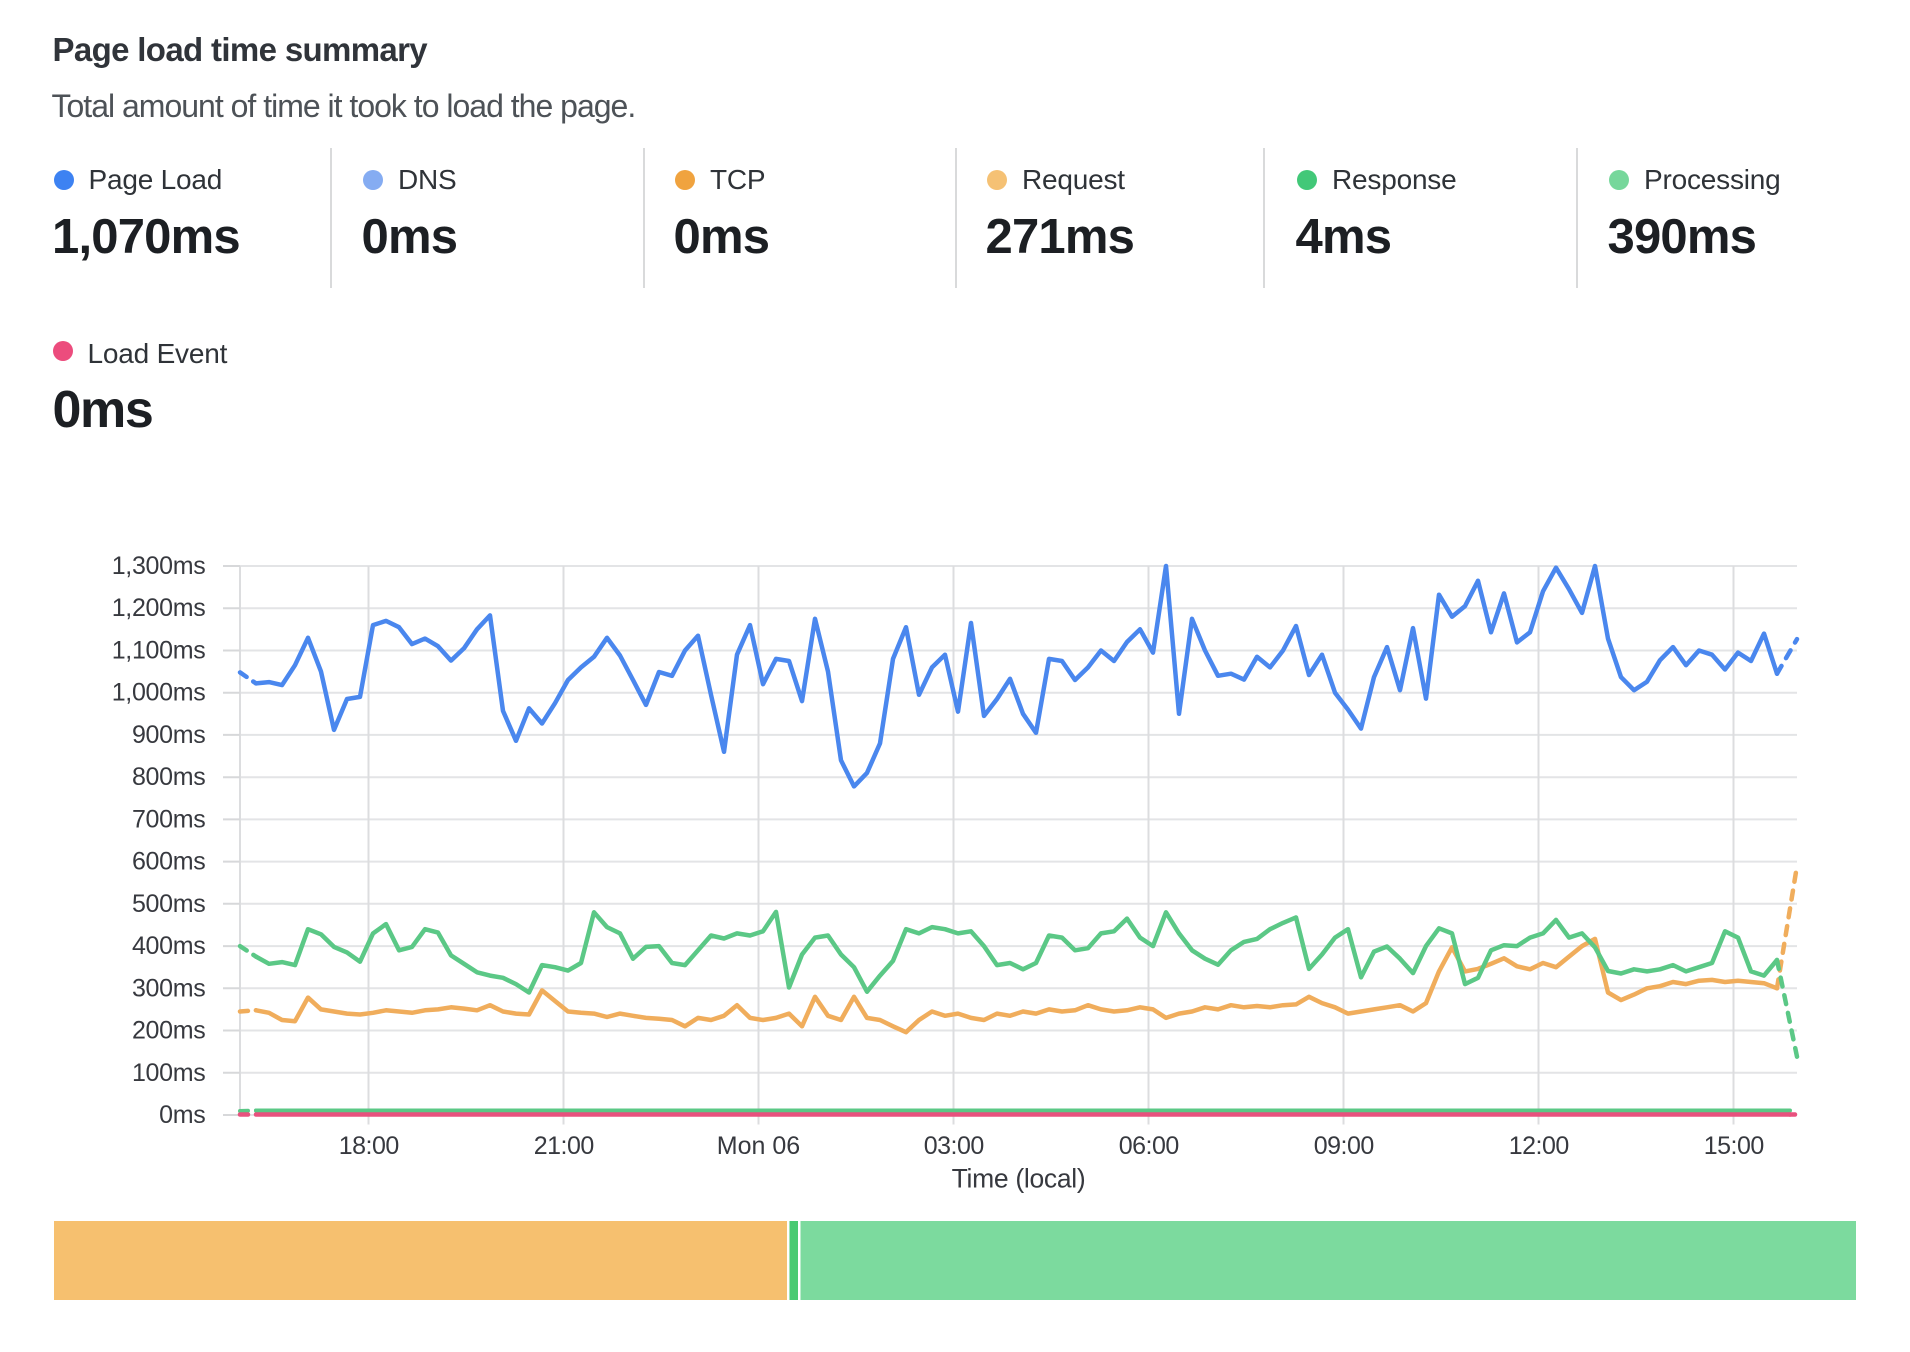  What do you see at coordinates (954, 1146) in the screenshot?
I see `svg-text: 03:00` at bounding box center [954, 1146].